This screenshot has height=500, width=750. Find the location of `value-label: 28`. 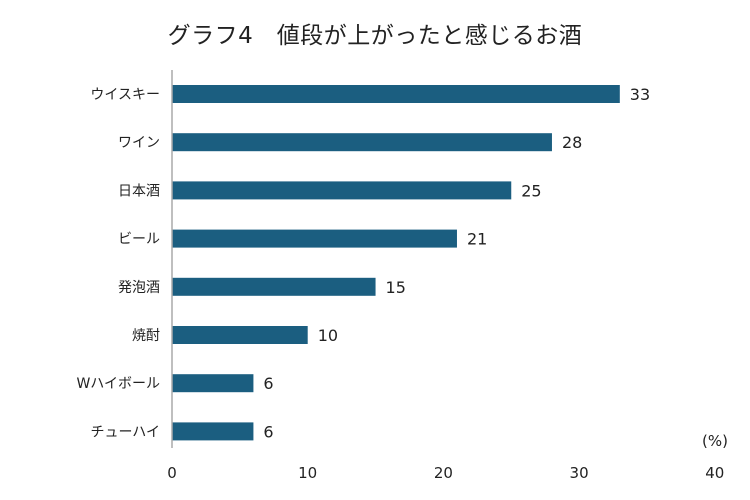

value-label: 28 is located at coordinates (572, 142).